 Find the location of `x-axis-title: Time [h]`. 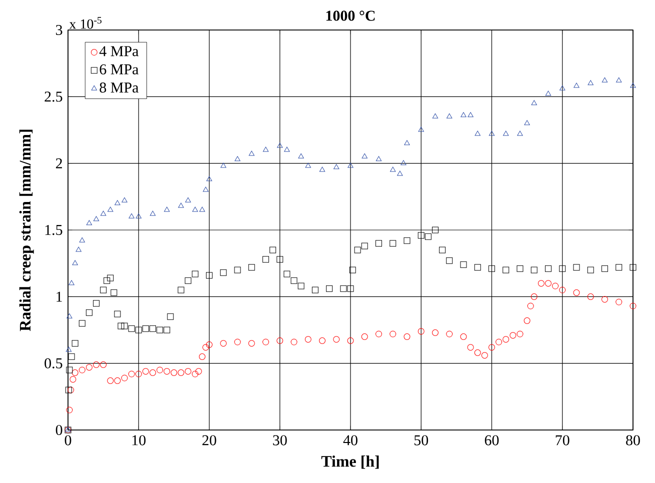

x-axis-title: Time [h] is located at coordinates (350, 462).